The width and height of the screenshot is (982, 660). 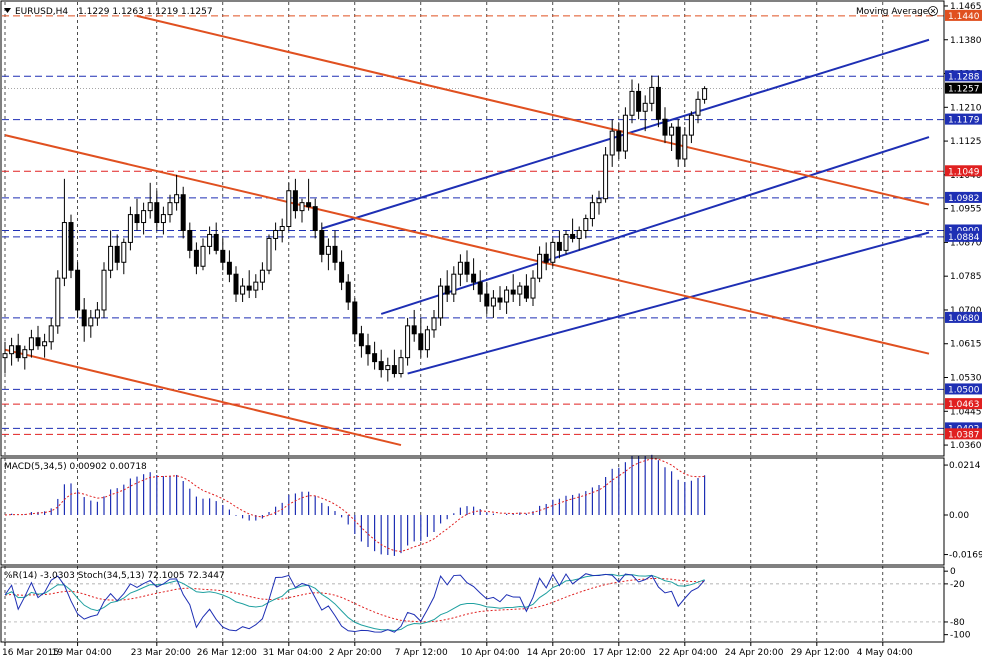 I want to click on resistance-line-low, so click(x=203, y=397).